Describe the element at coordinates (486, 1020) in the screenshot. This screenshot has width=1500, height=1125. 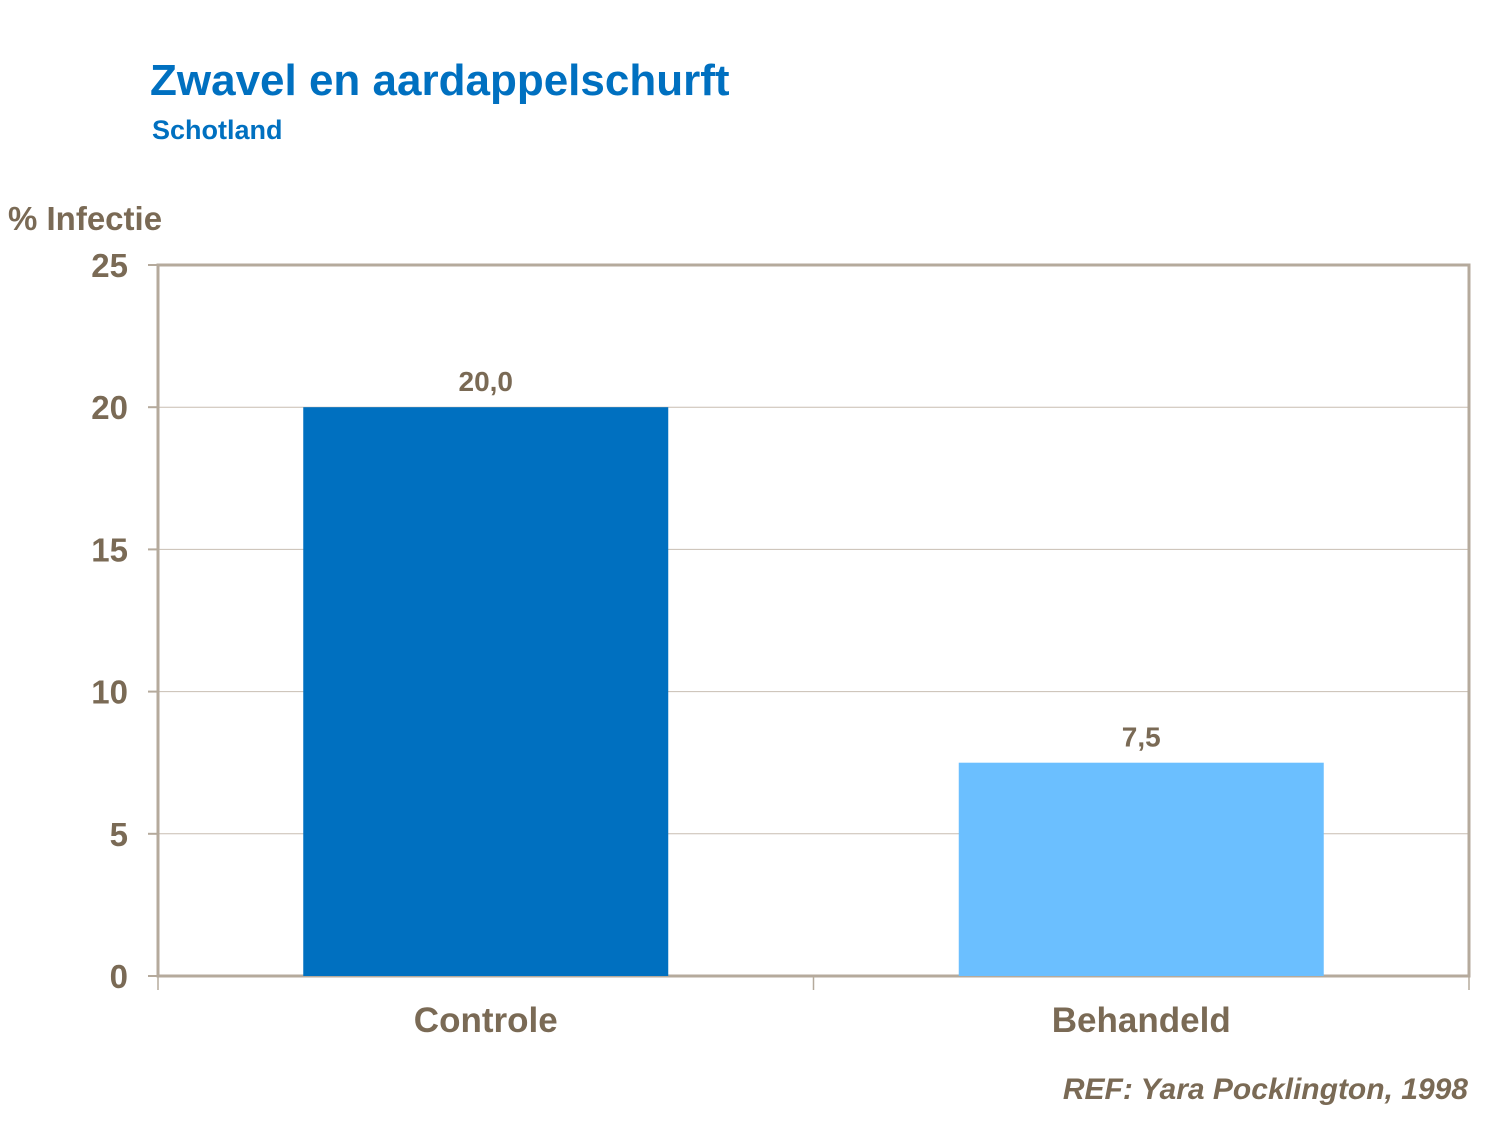
I see `x-tick-label: Controle` at that location.